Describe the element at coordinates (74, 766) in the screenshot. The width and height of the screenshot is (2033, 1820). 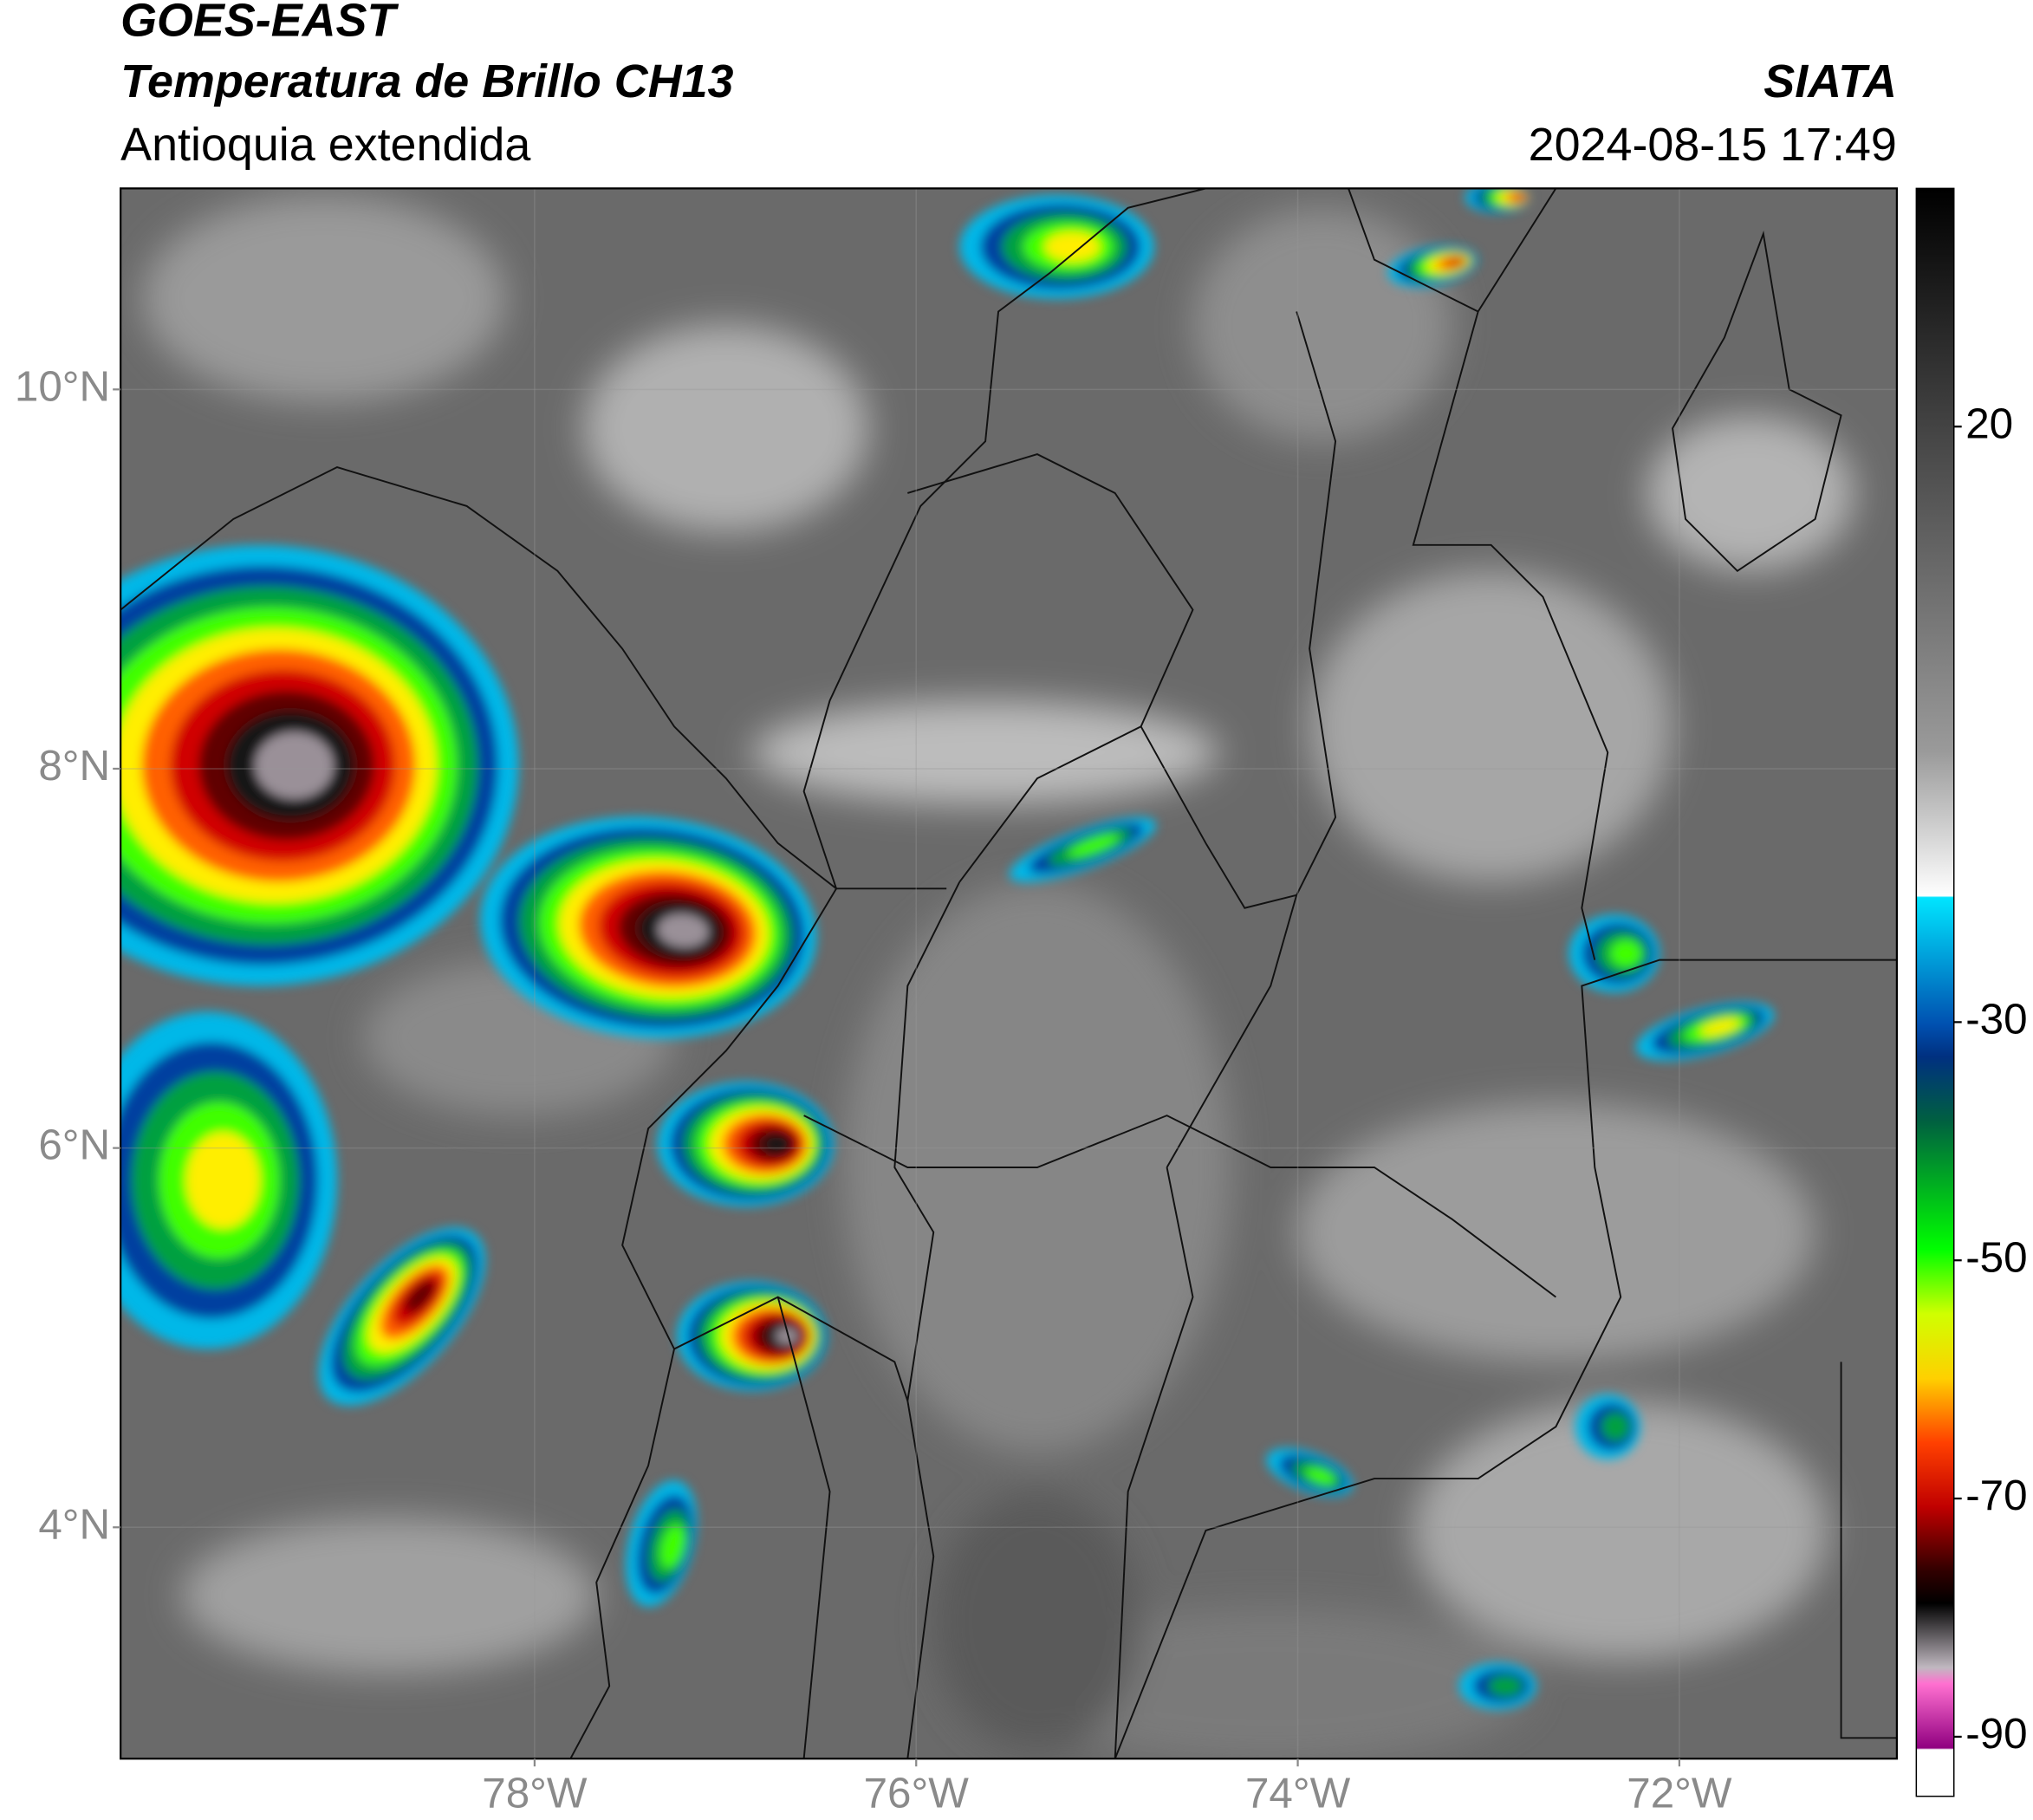
I see `lat-tick-label: 8°N` at that location.